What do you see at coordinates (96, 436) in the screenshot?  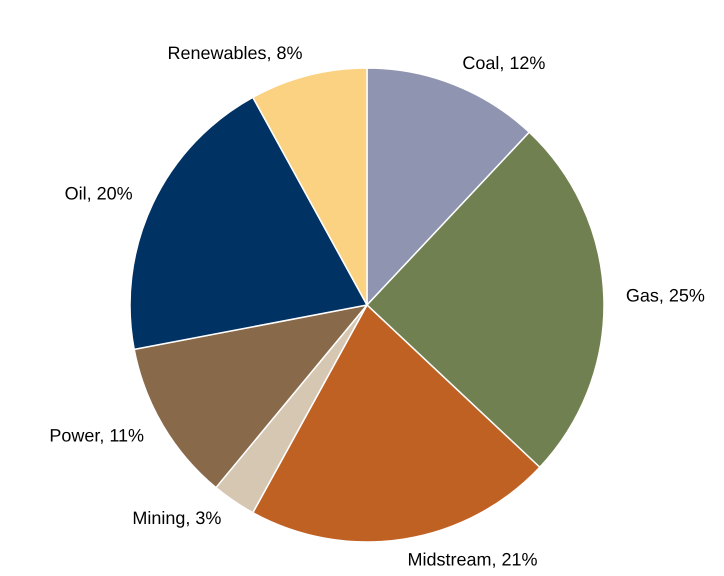 I see `slice-label: Power, 11%` at bounding box center [96, 436].